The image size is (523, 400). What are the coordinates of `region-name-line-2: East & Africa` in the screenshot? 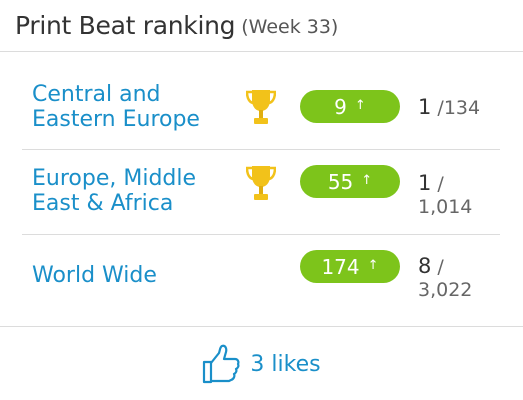 It's located at (103, 203).